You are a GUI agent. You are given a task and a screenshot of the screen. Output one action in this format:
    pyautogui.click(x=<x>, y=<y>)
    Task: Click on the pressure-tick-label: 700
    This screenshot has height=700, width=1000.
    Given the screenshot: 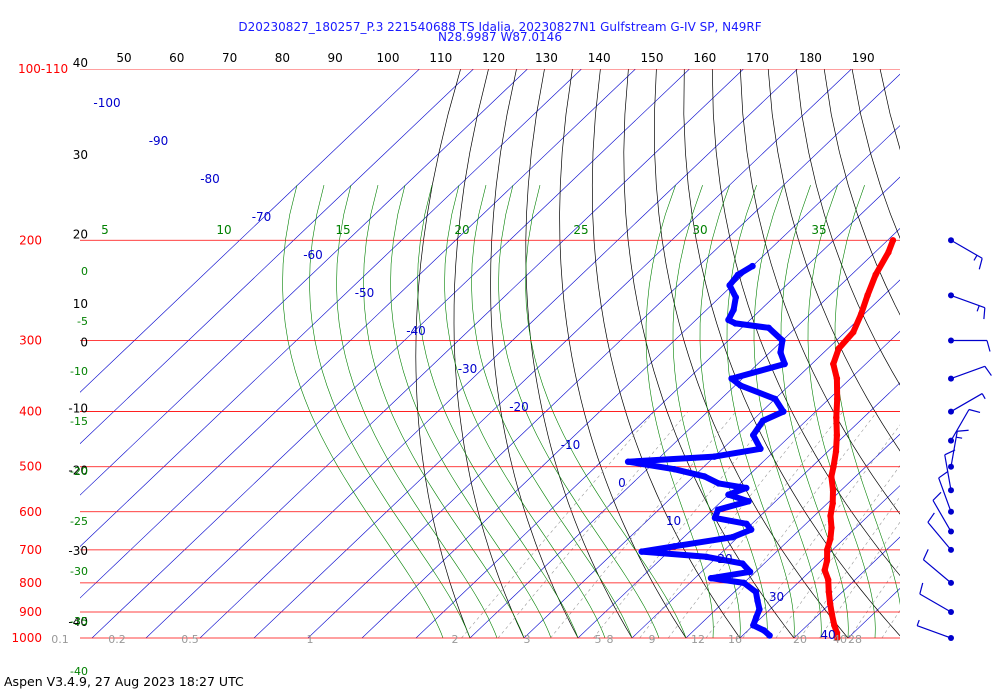 What is the action you would take?
    pyautogui.click(x=30, y=550)
    